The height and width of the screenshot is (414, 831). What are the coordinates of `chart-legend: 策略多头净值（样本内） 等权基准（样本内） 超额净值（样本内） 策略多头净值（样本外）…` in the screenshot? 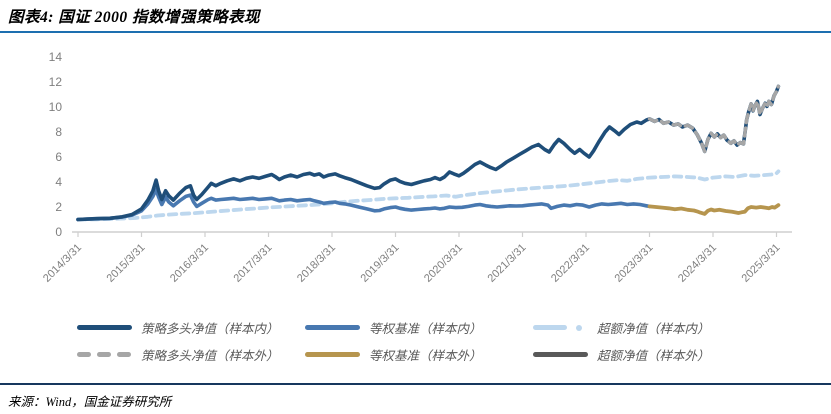 It's located at (393, 341).